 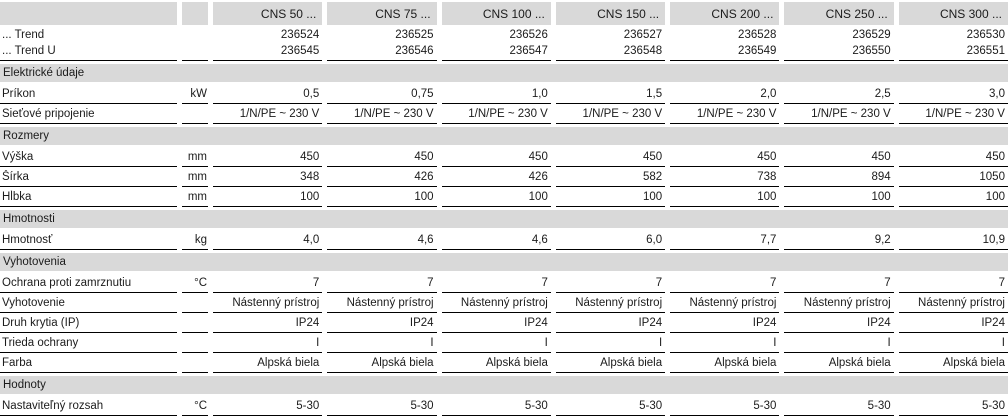 I want to click on cell-value: 0,75, so click(x=382, y=95).